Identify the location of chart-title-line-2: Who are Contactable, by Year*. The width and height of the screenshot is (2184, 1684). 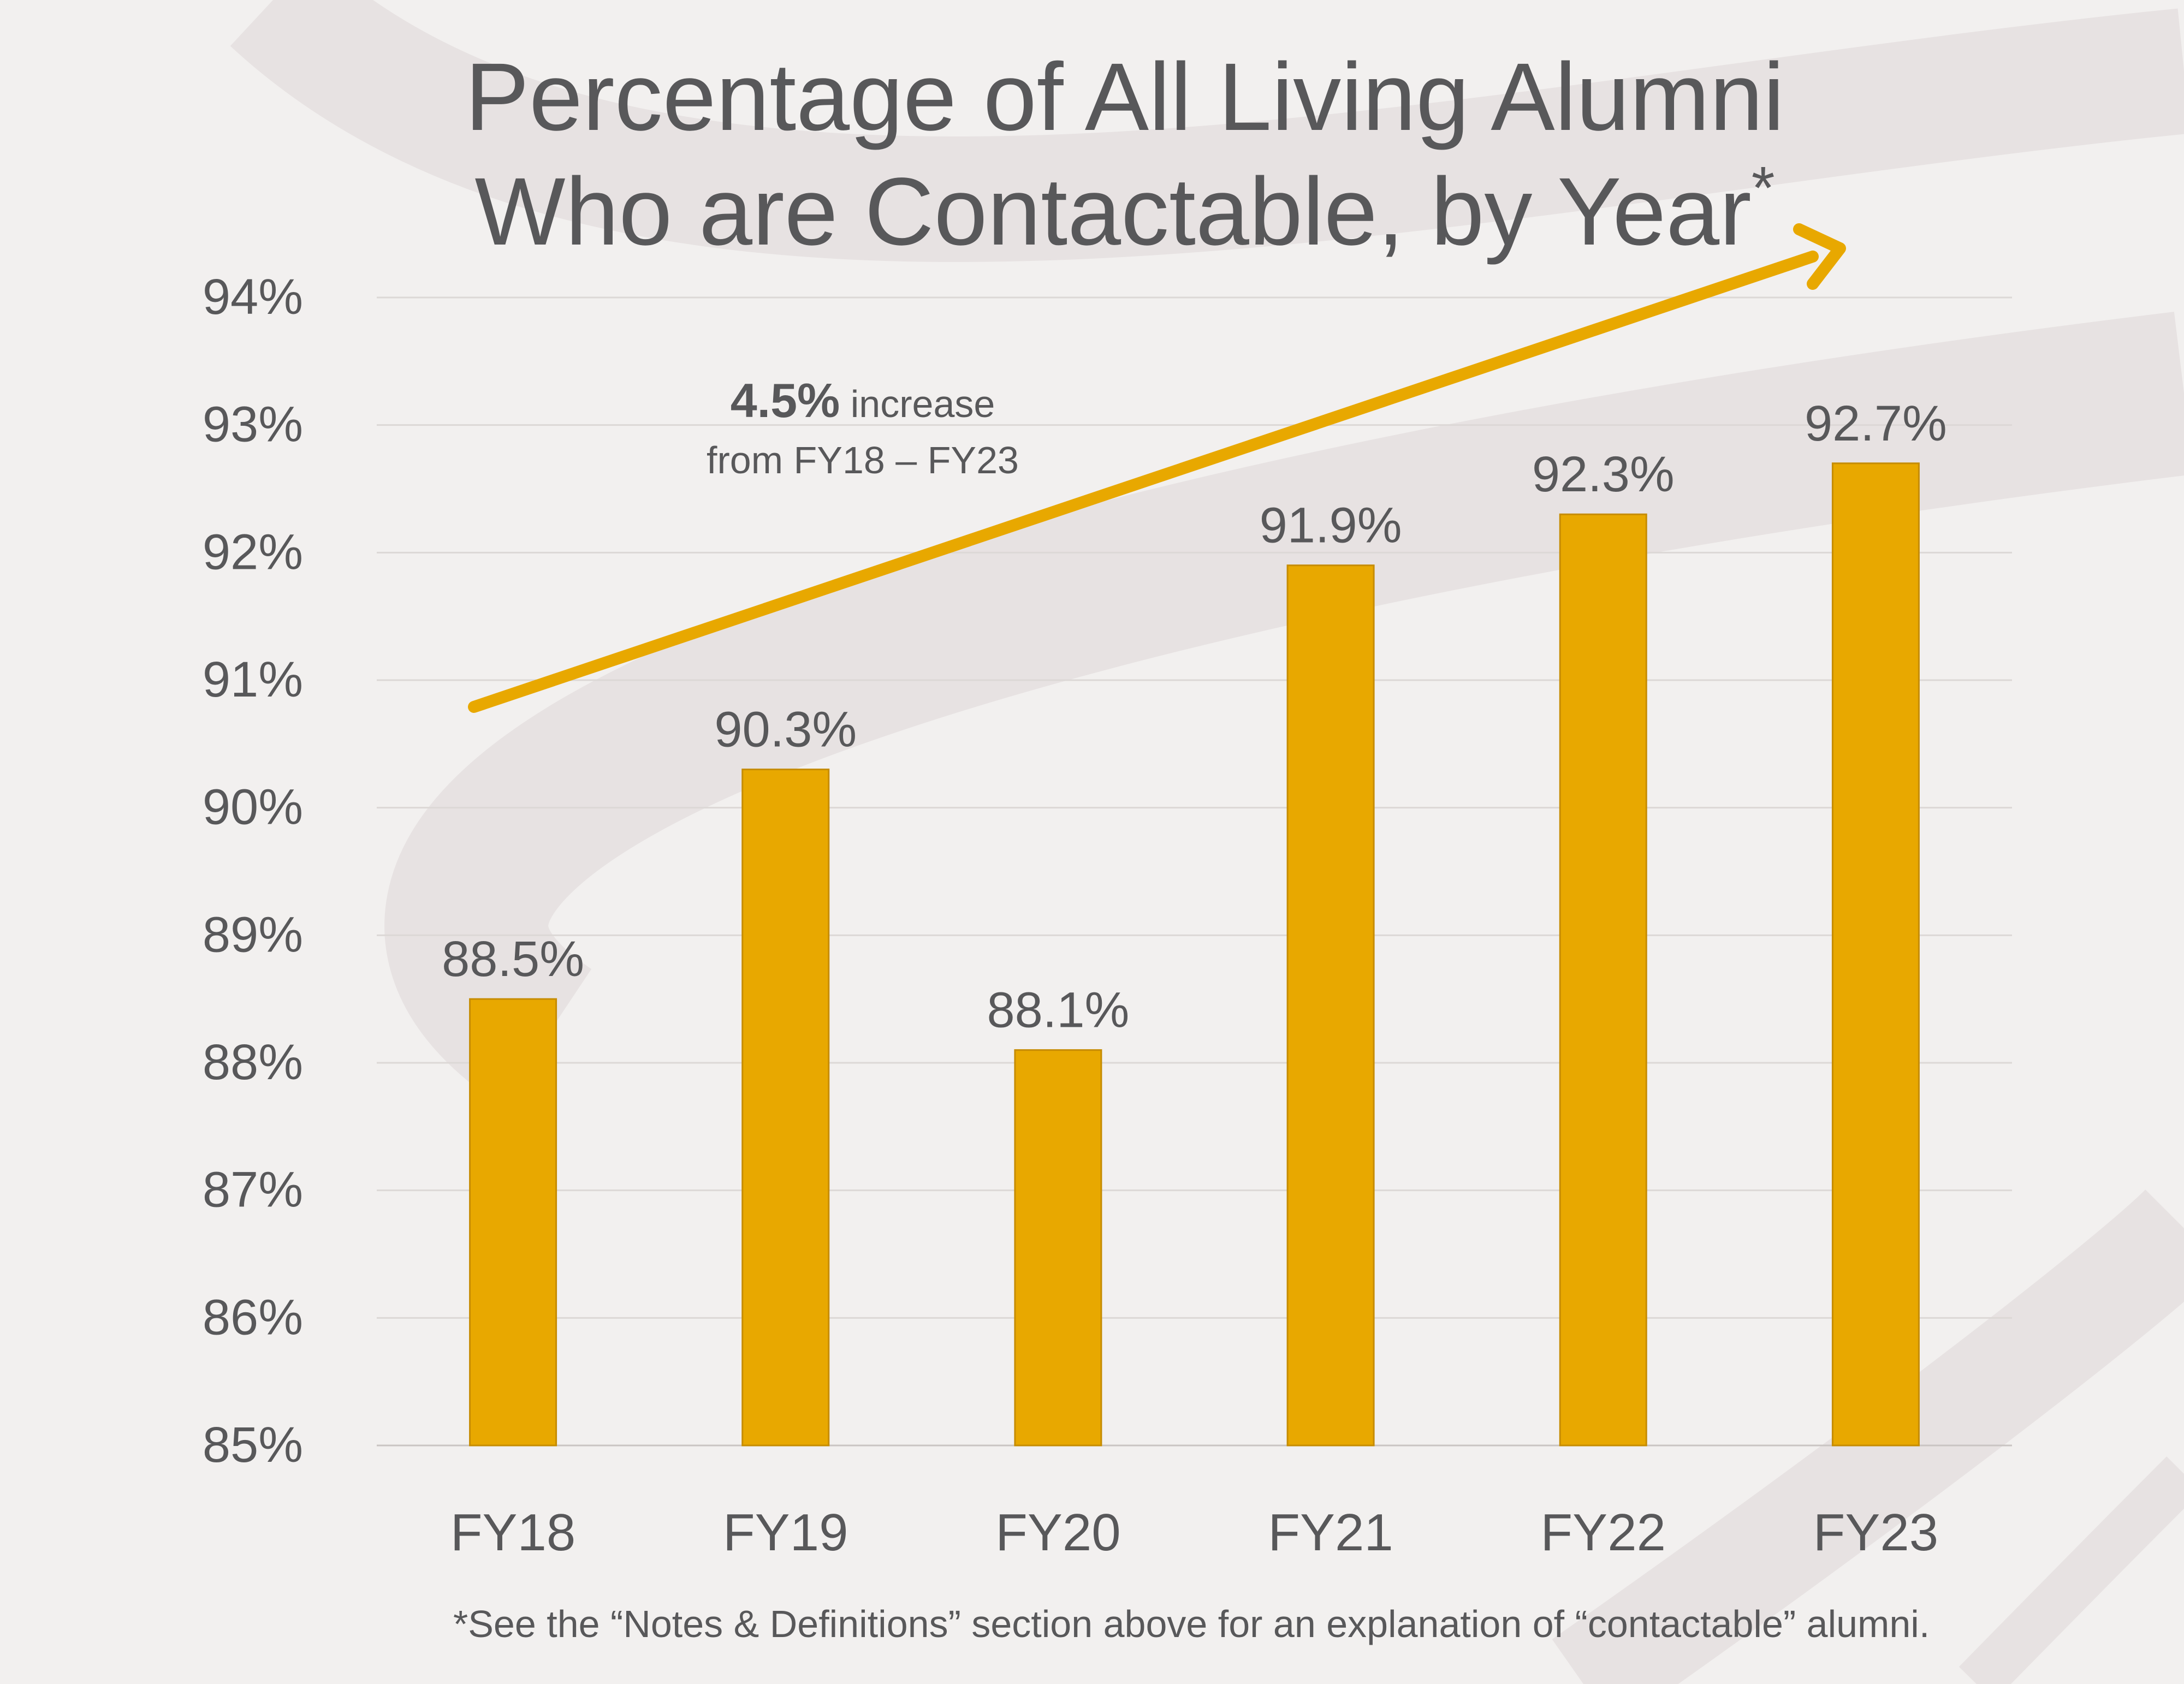
(1125, 209).